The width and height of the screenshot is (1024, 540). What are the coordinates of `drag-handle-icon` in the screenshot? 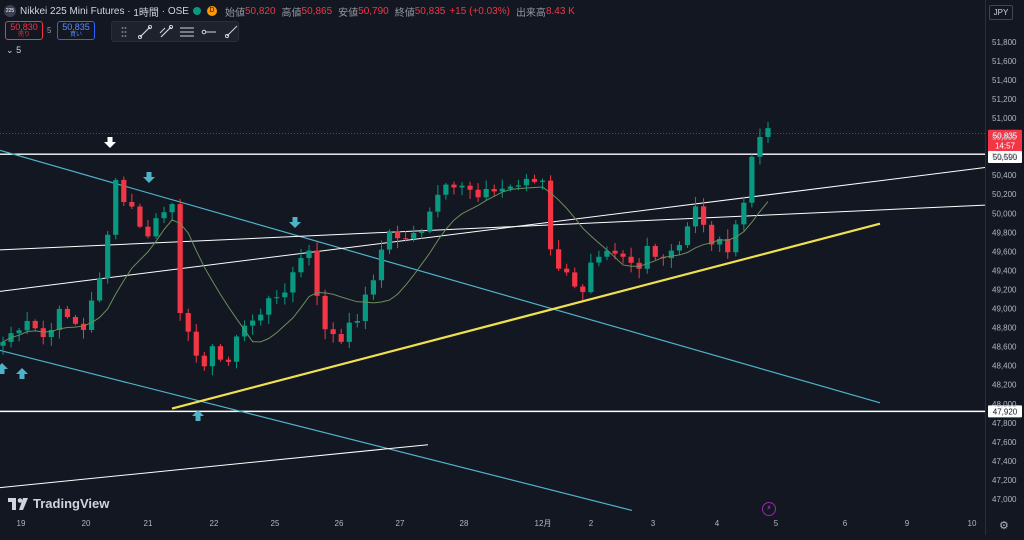 It's located at (123, 32).